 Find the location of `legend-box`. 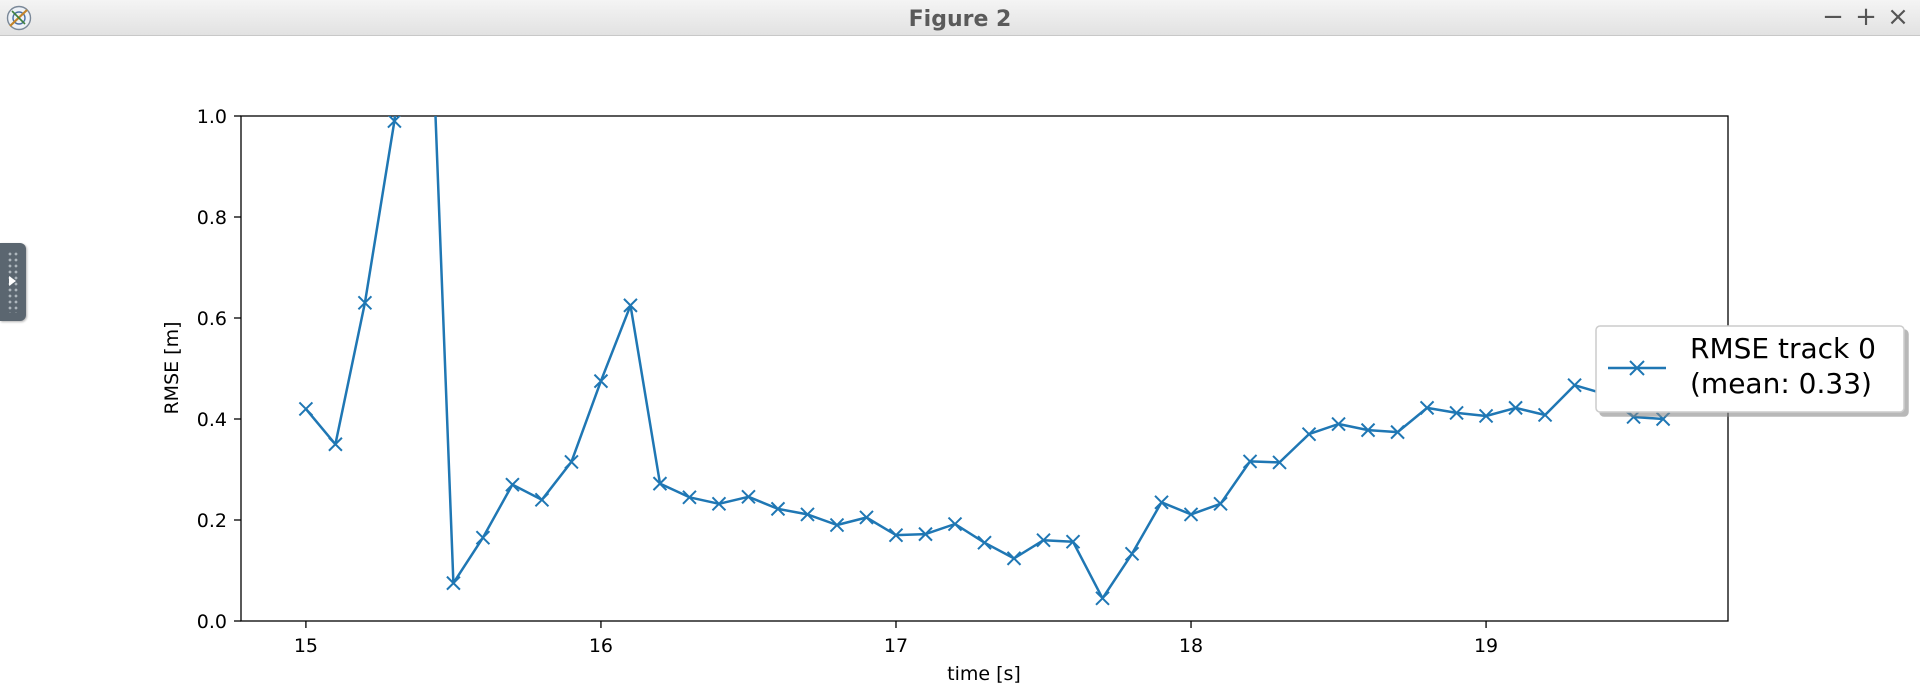

legend-box is located at coordinates (1750, 369).